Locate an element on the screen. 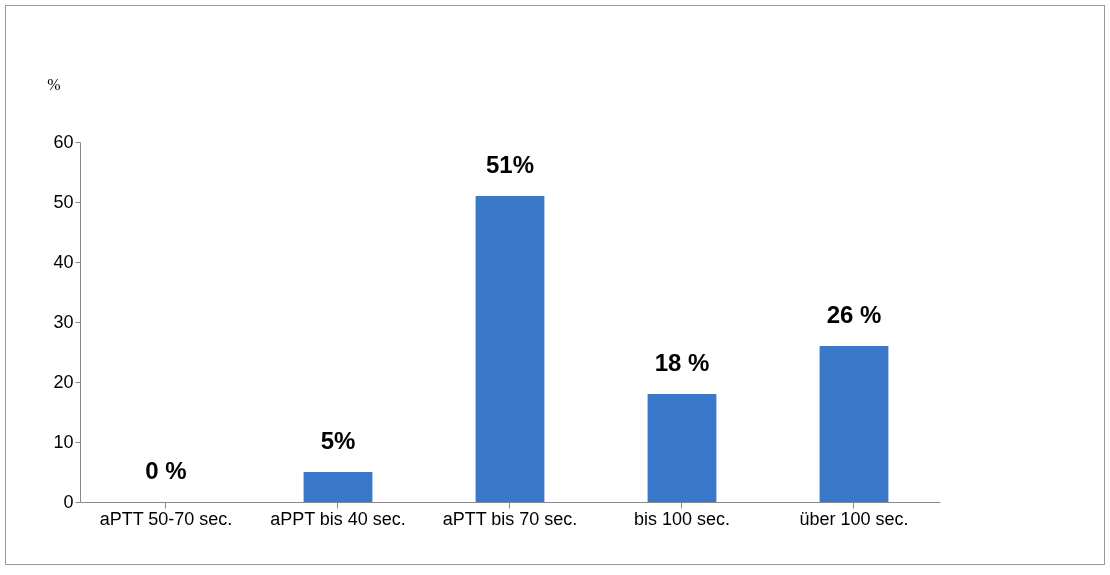 The width and height of the screenshot is (1110, 575). x-tick-label: aPPT bis 40 sec. is located at coordinates (338, 518).